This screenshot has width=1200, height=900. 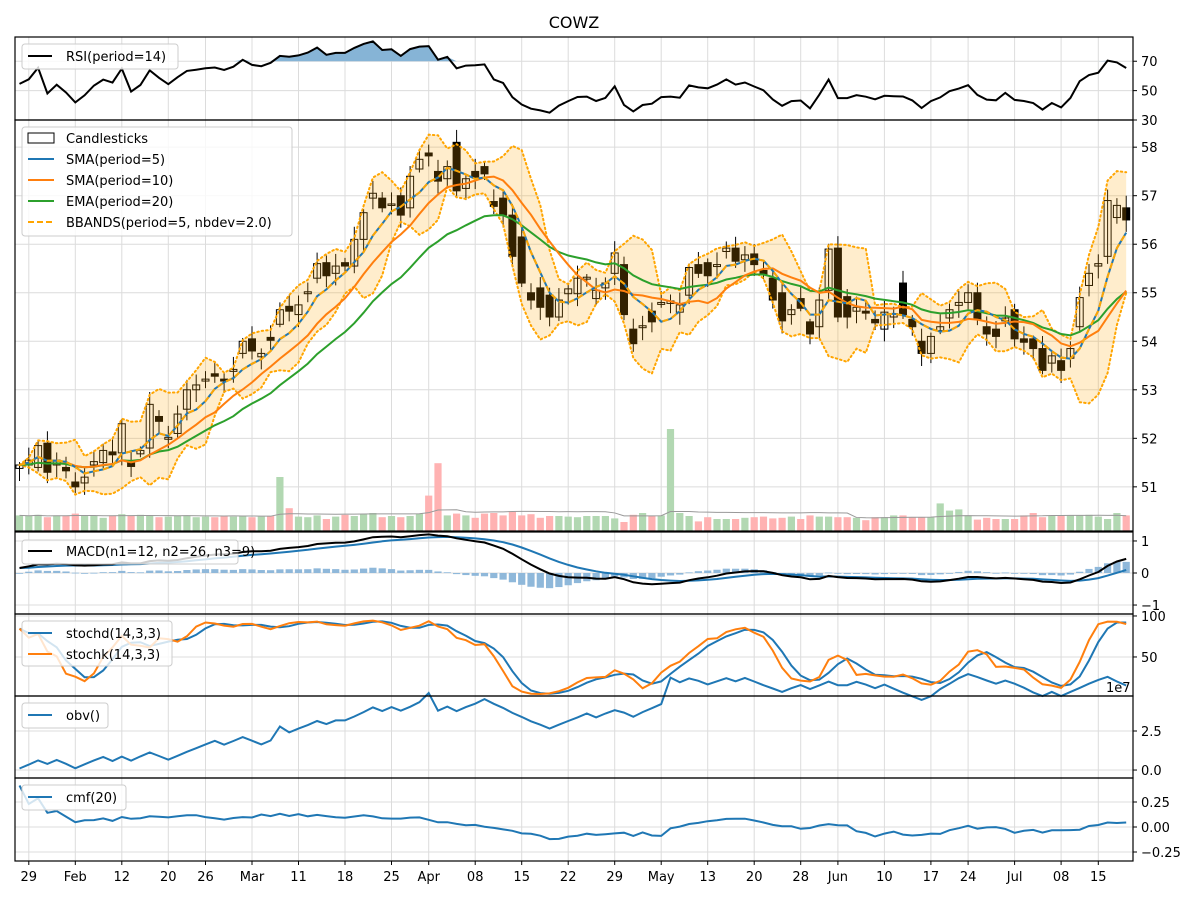 I want to click on x-tick-label: 29, so click(x=29, y=877).